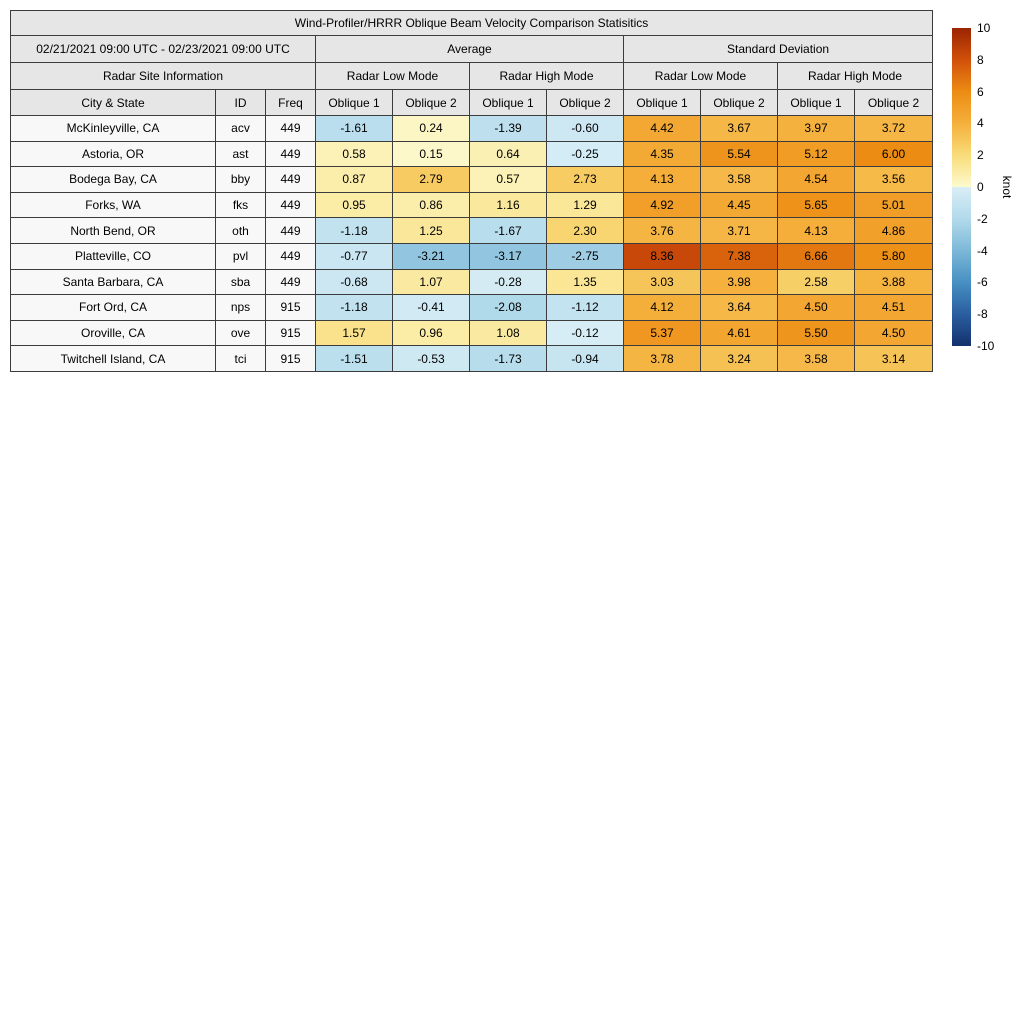  I want to click on colorbar-tick-label: -10, so click(986, 346).